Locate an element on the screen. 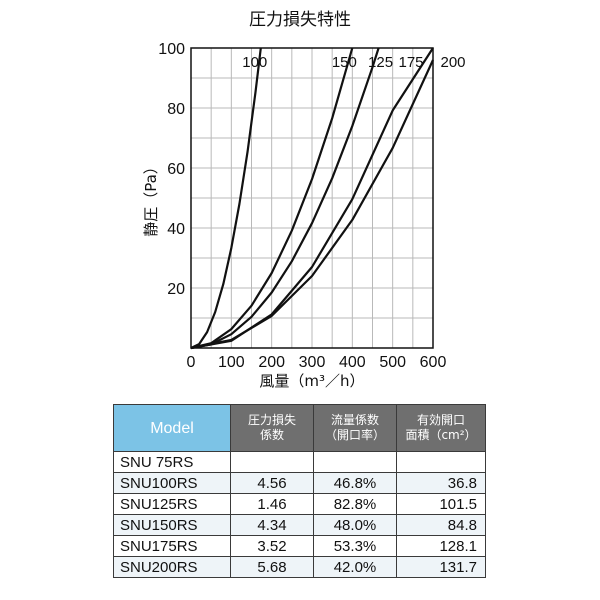 The image size is (600, 600). flow-coefficient-cell: 42.0% is located at coordinates (355, 567).